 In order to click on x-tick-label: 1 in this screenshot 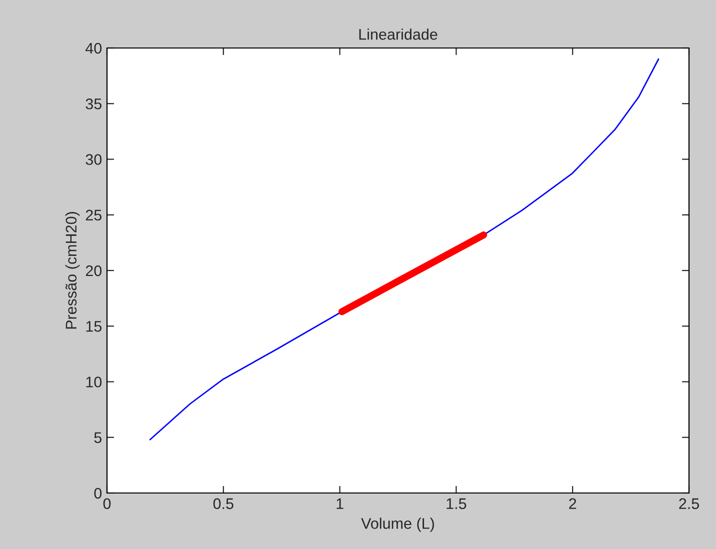, I will do `click(340, 503)`.